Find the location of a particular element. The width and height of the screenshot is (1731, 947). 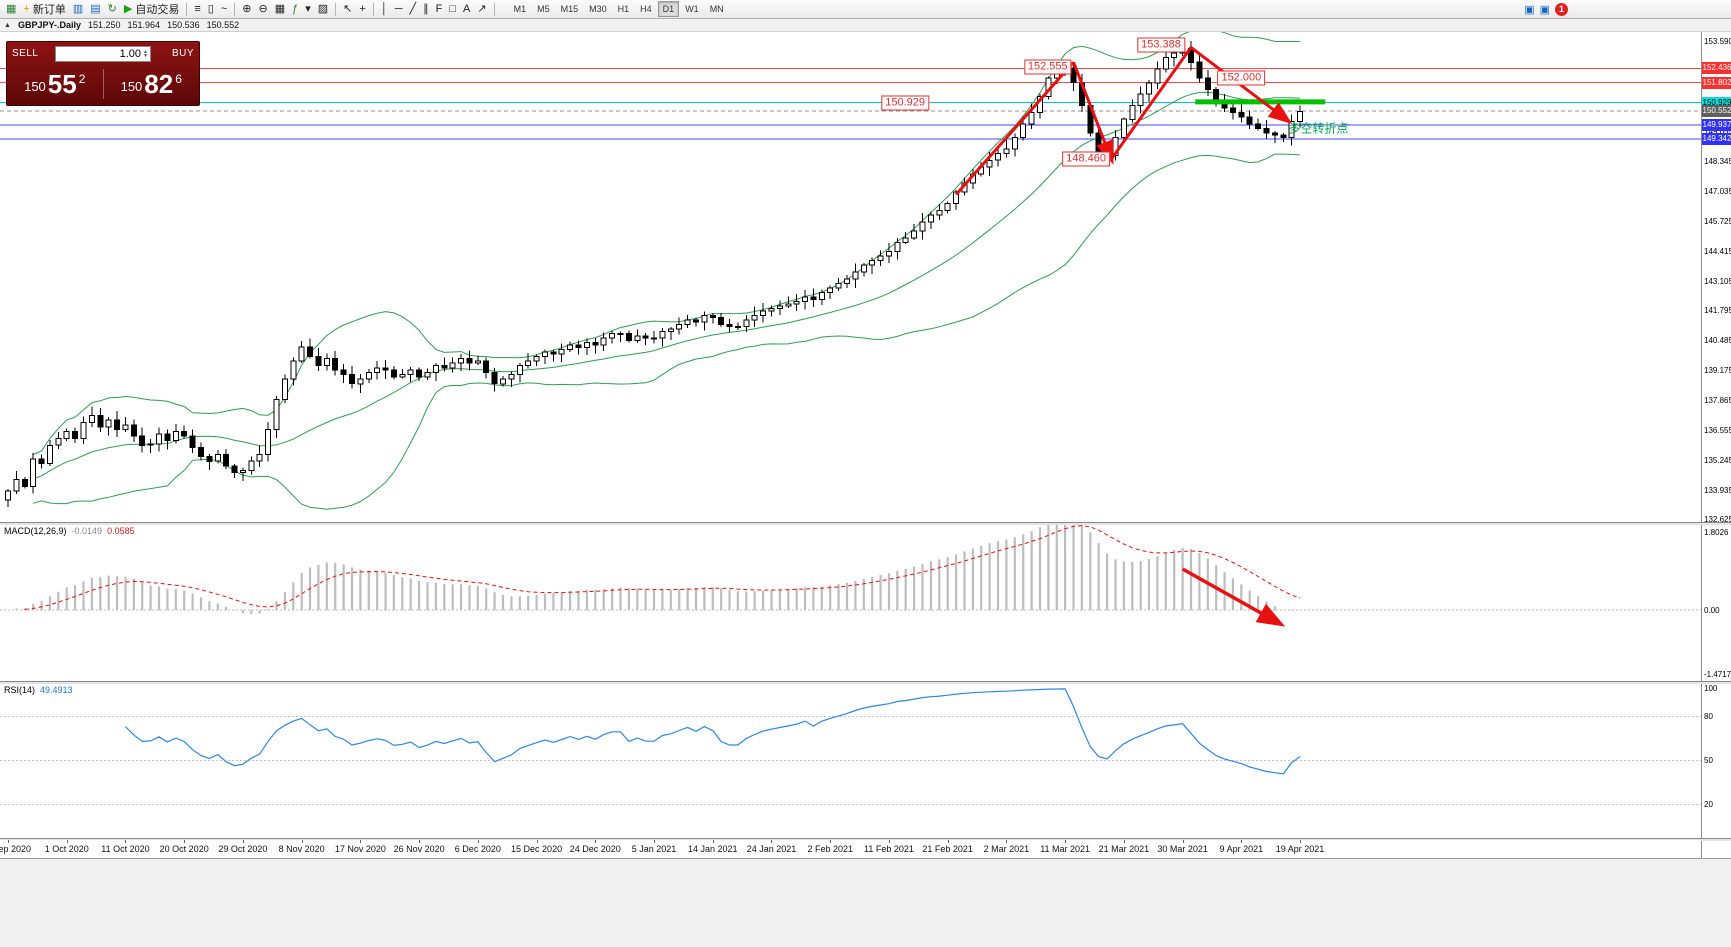

timeframe-m30-button: M30 is located at coordinates (598, 9).